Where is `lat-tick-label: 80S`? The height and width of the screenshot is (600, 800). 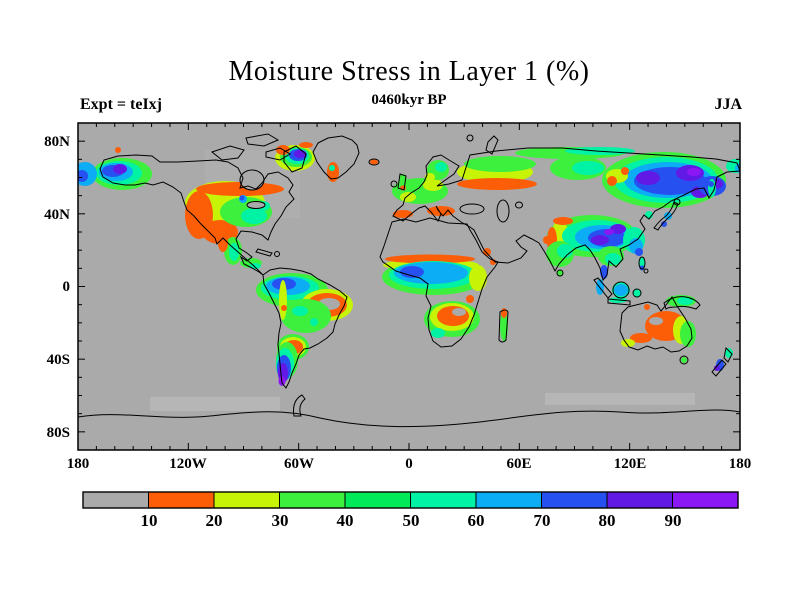
lat-tick-label: 80S is located at coordinates (58, 433).